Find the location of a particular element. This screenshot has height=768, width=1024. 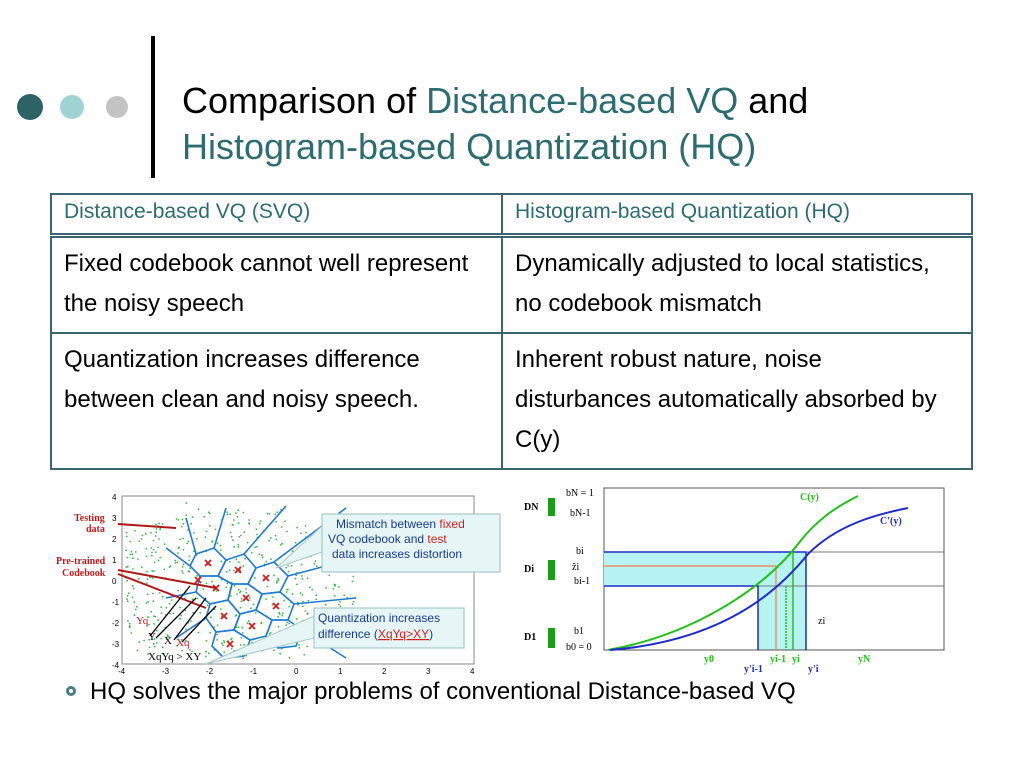

voronoi-cells is located at coordinates (261, 582).